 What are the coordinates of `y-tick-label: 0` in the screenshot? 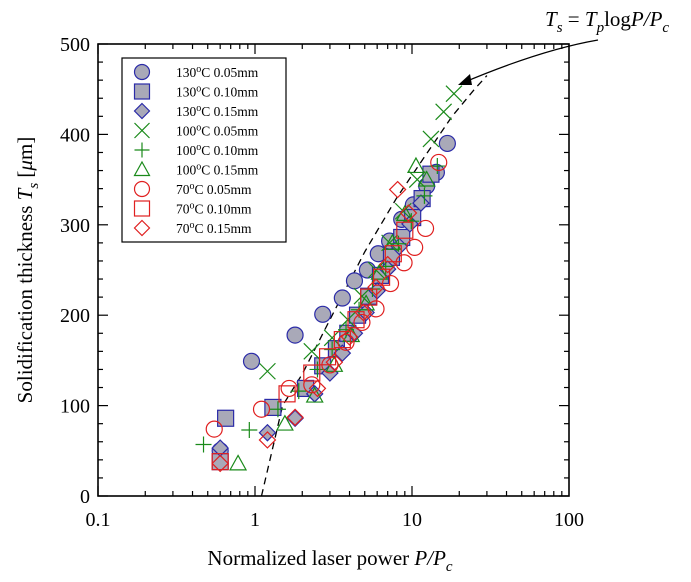 It's located at (85, 497).